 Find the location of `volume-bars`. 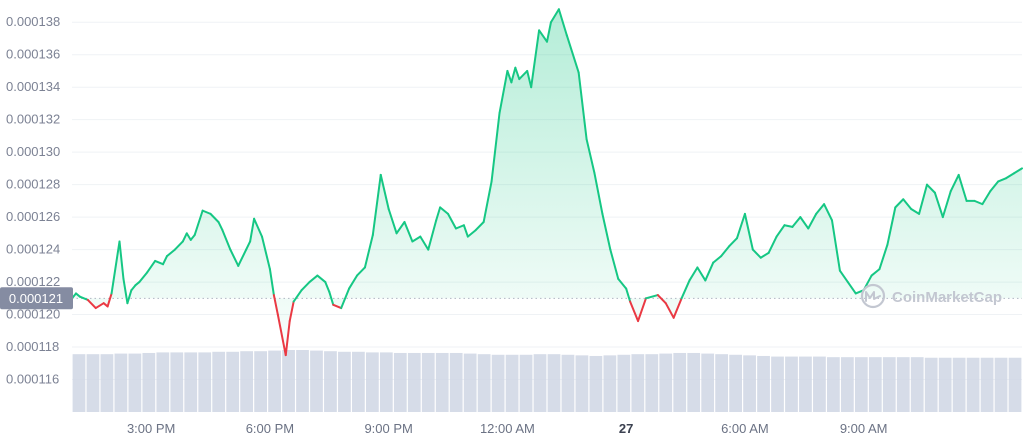

volume-bars is located at coordinates (547, 381).